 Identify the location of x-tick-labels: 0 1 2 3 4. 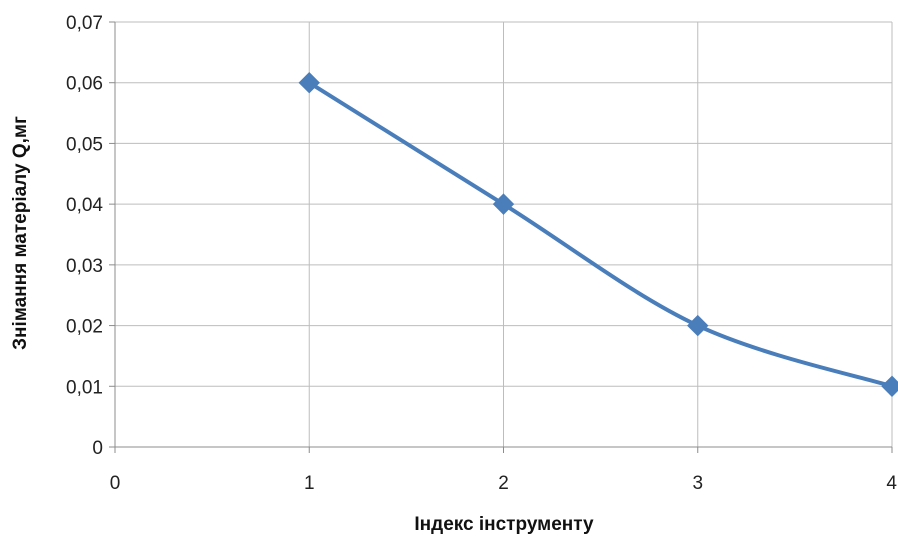
(504, 483).